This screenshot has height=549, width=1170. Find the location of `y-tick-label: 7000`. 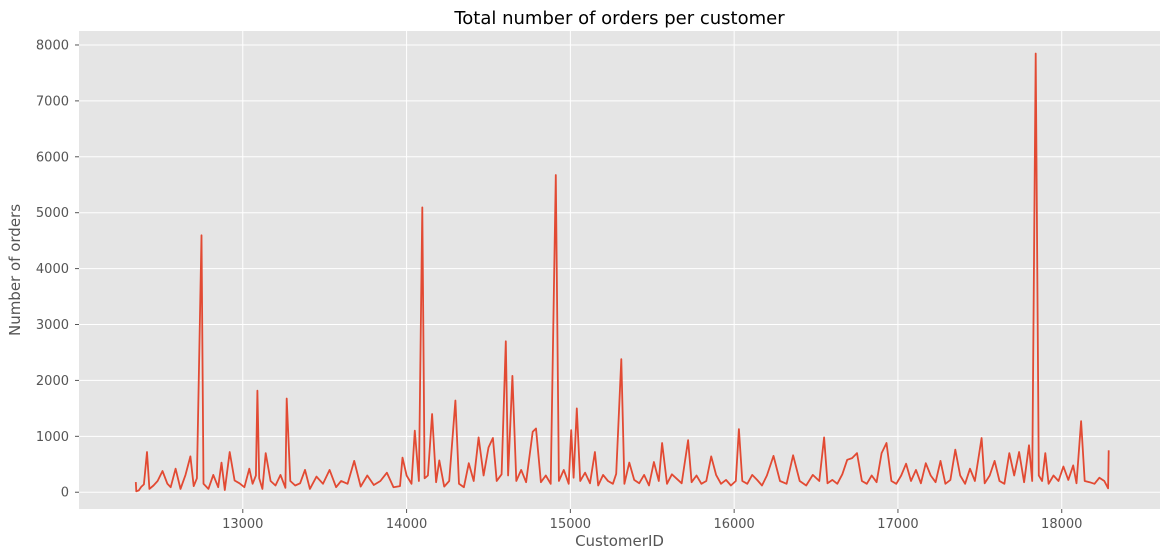

y-tick-label: 7000 is located at coordinates (52, 101).